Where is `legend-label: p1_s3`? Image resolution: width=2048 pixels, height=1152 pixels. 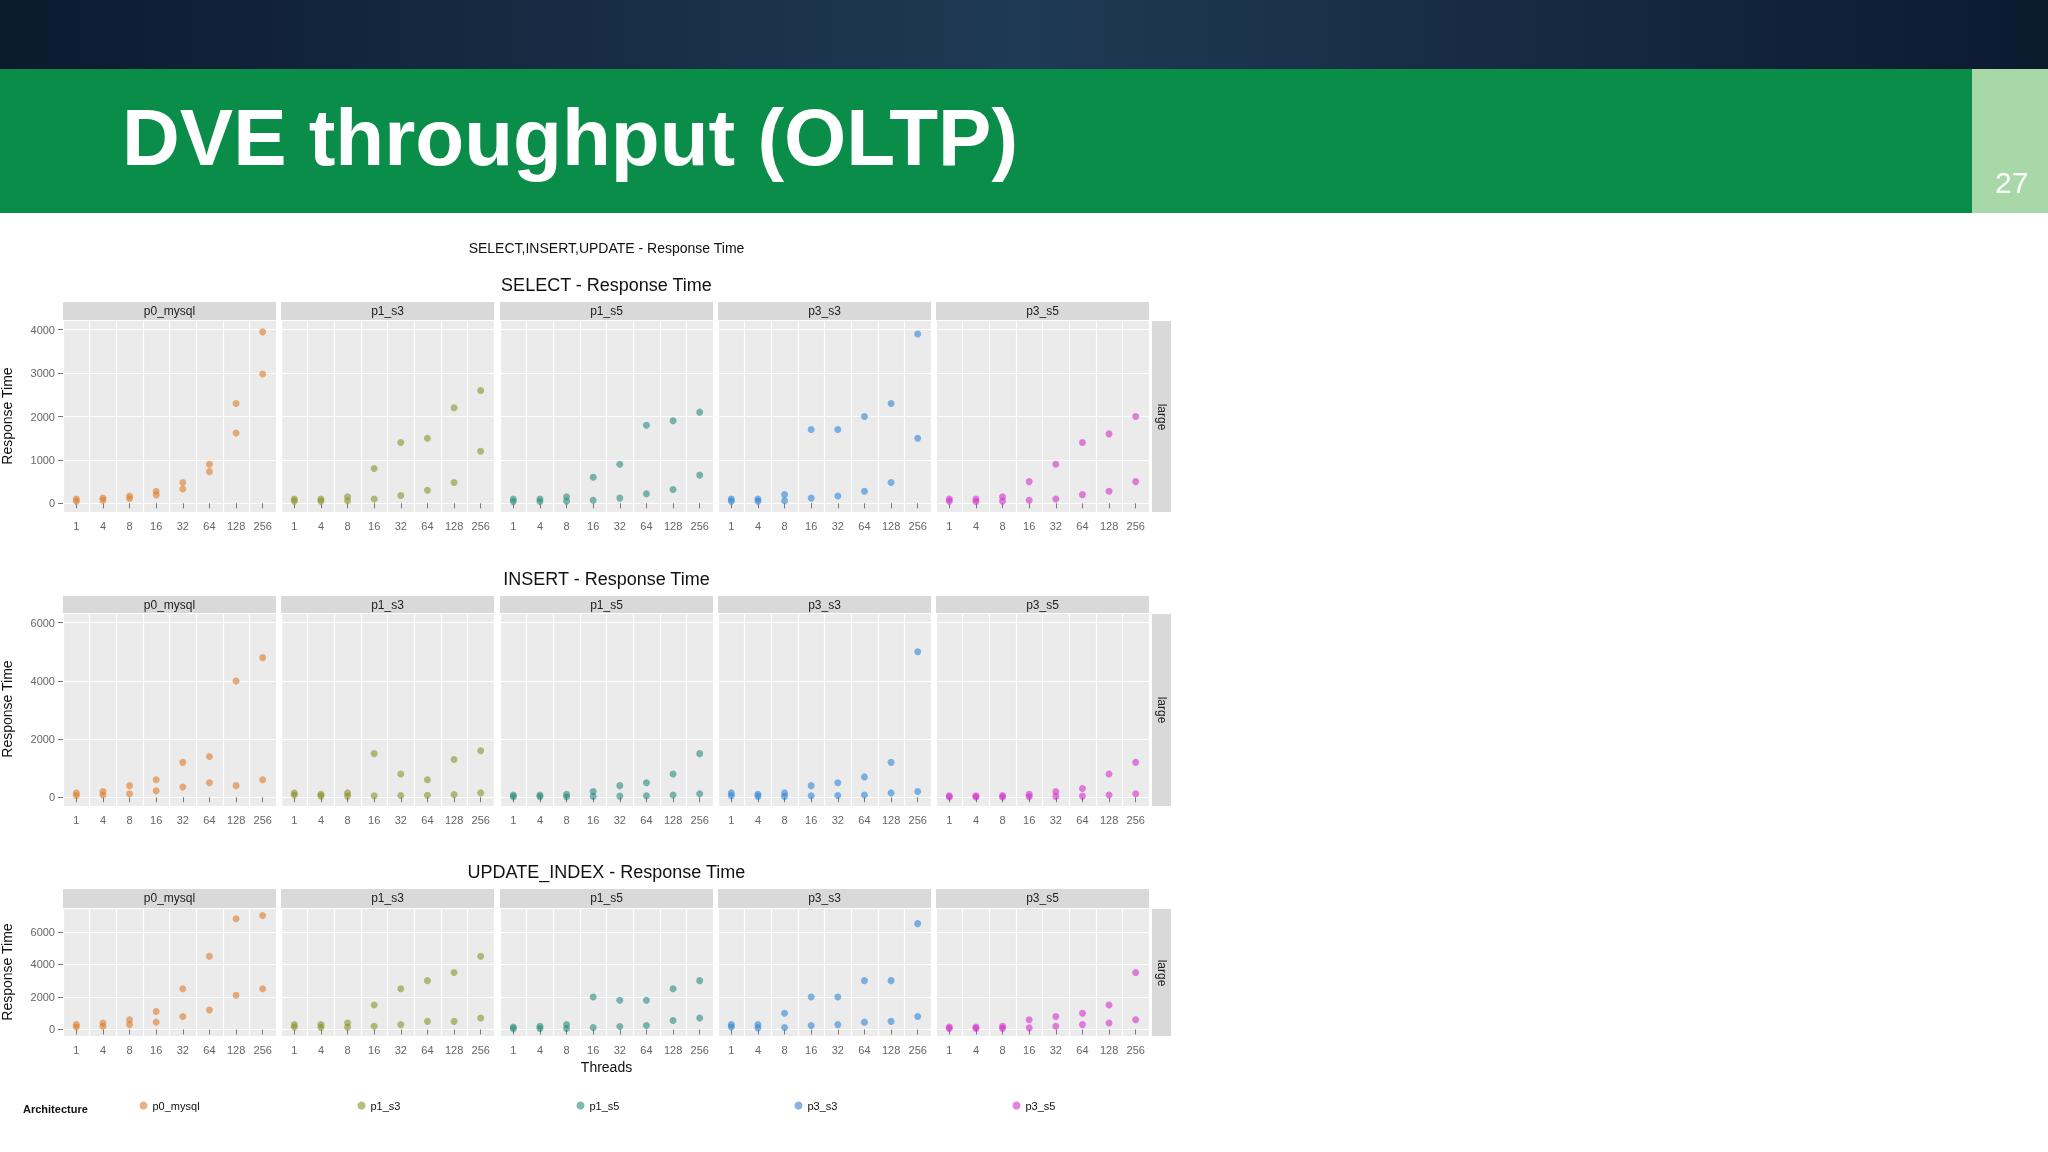 legend-label: p1_s3 is located at coordinates (385, 1105).